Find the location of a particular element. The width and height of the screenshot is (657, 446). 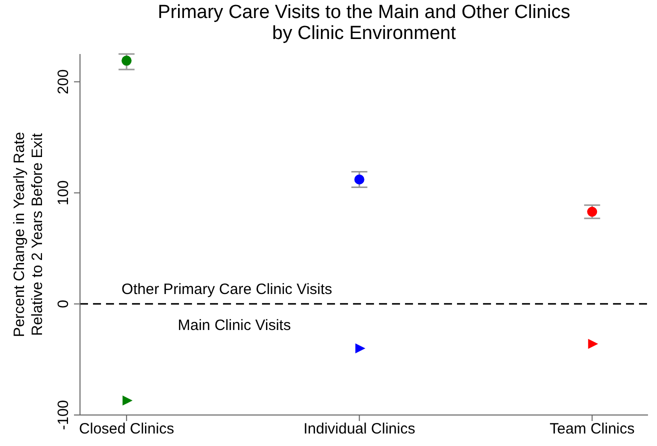

chart-title: Primary Care Visits to the Main and Other Clinics by Clinic Environment is located at coordinates (364, 23).